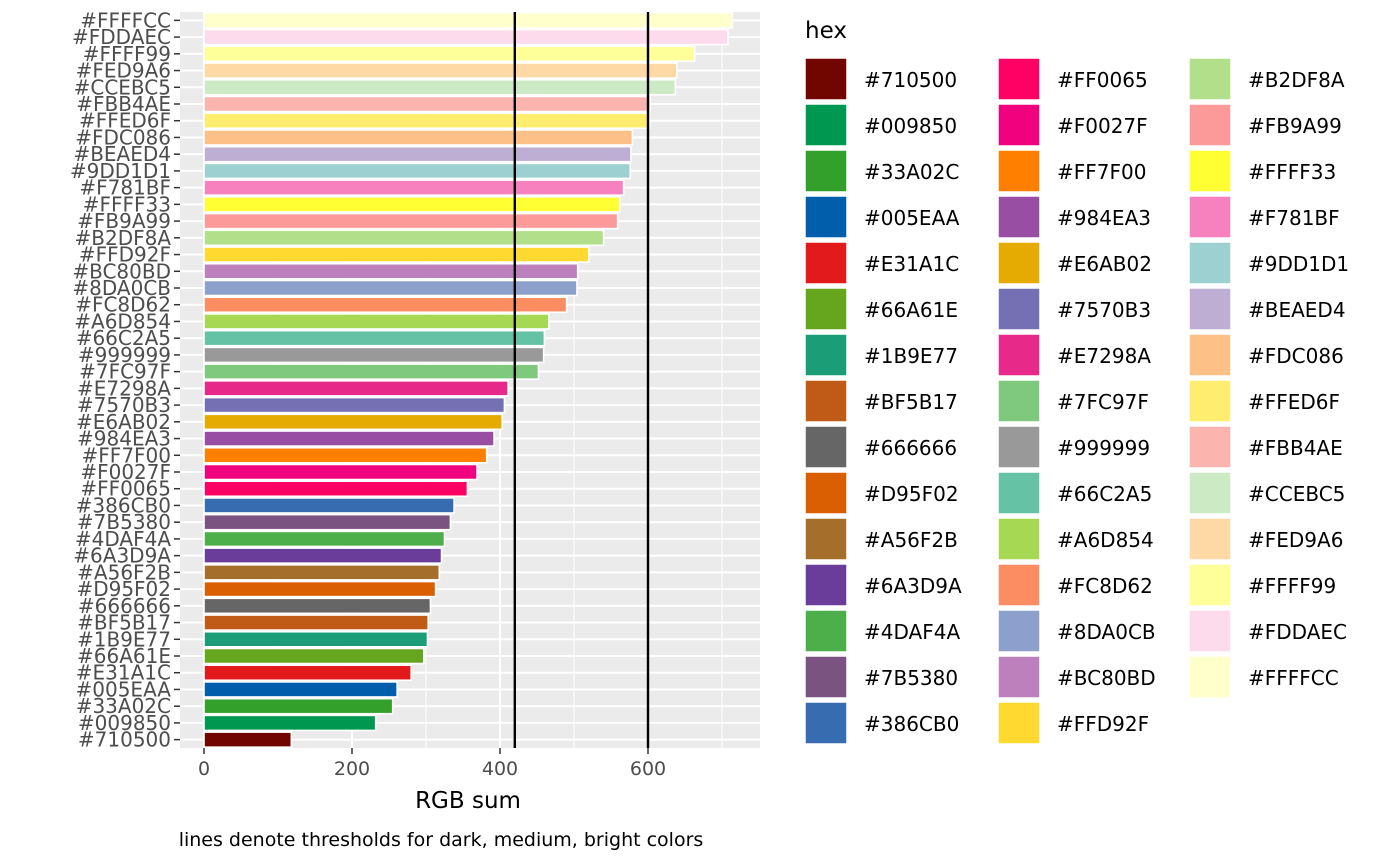 This screenshot has height=866, width=1400. What do you see at coordinates (1102, 80) in the screenshot?
I see `legend-label: #FF0065` at bounding box center [1102, 80].